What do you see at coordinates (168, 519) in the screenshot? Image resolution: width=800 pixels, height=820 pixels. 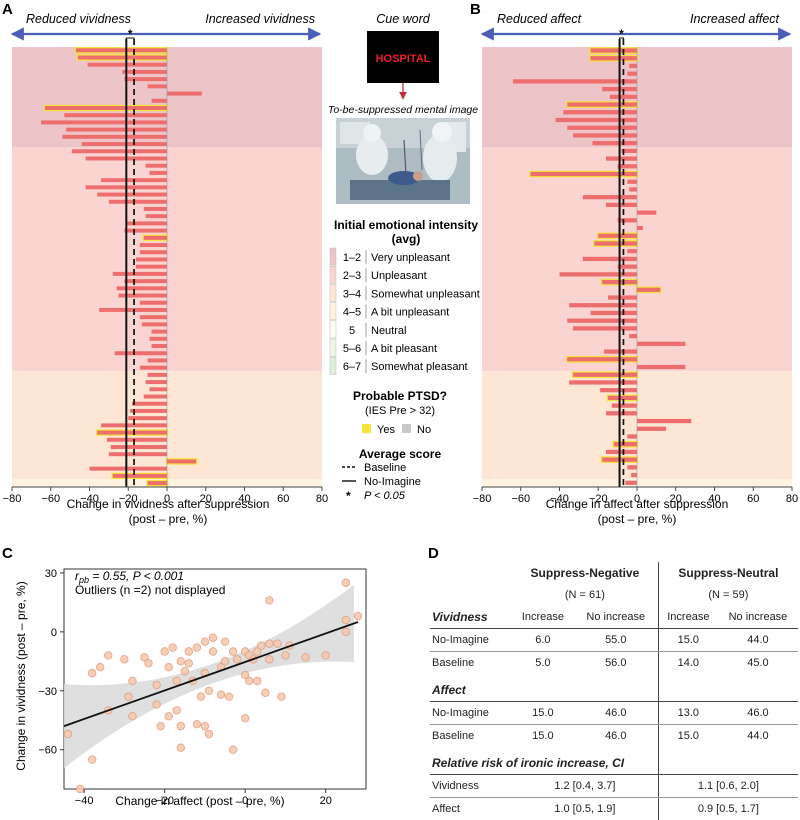 I see `panel-a-xlabel2: (post – pre, %)` at bounding box center [168, 519].